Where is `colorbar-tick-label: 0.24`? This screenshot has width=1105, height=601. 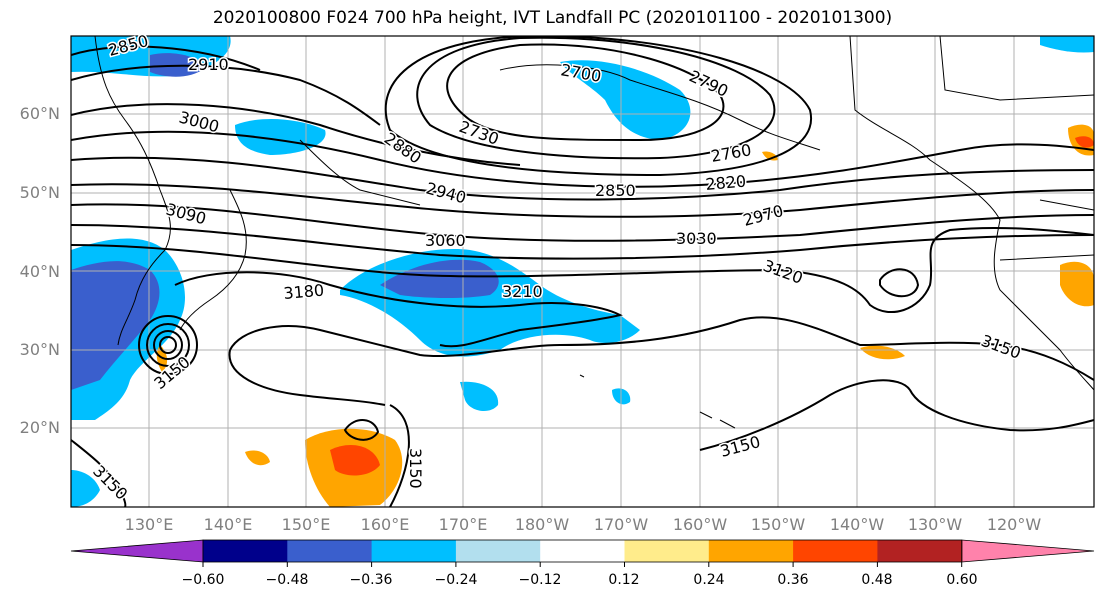 colorbar-tick-label: 0.24 is located at coordinates (709, 580).